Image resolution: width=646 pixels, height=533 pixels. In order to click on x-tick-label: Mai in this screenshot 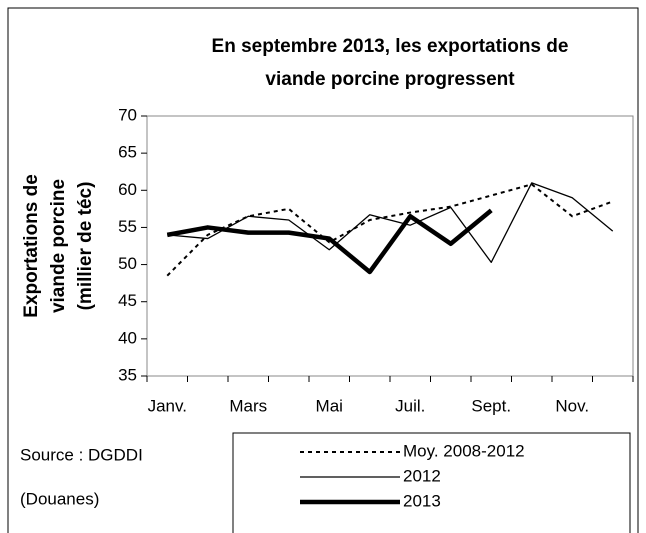, I will do `click(329, 405)`.